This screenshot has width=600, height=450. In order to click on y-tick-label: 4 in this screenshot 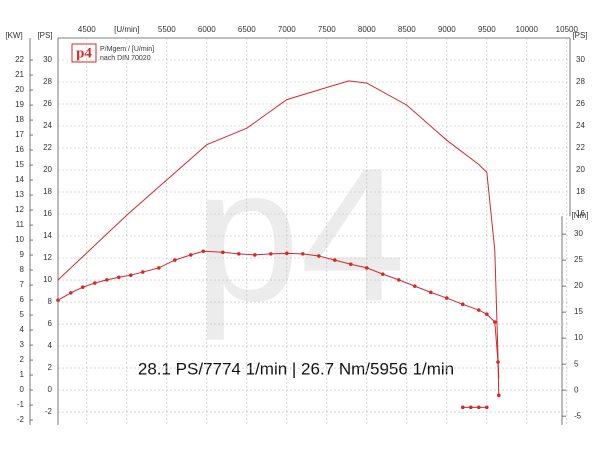, I will do `click(50, 345)`.